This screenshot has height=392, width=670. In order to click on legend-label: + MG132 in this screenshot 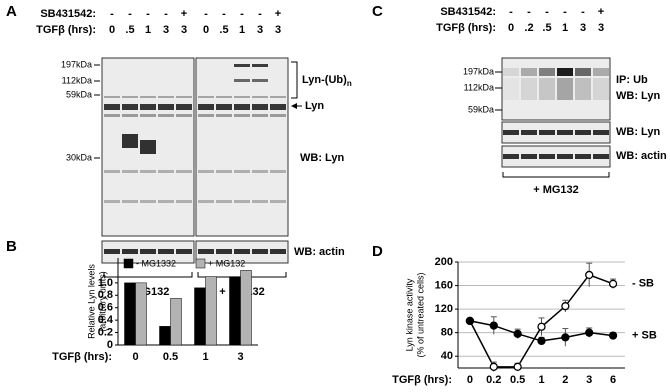, I will do `click(226, 263)`.